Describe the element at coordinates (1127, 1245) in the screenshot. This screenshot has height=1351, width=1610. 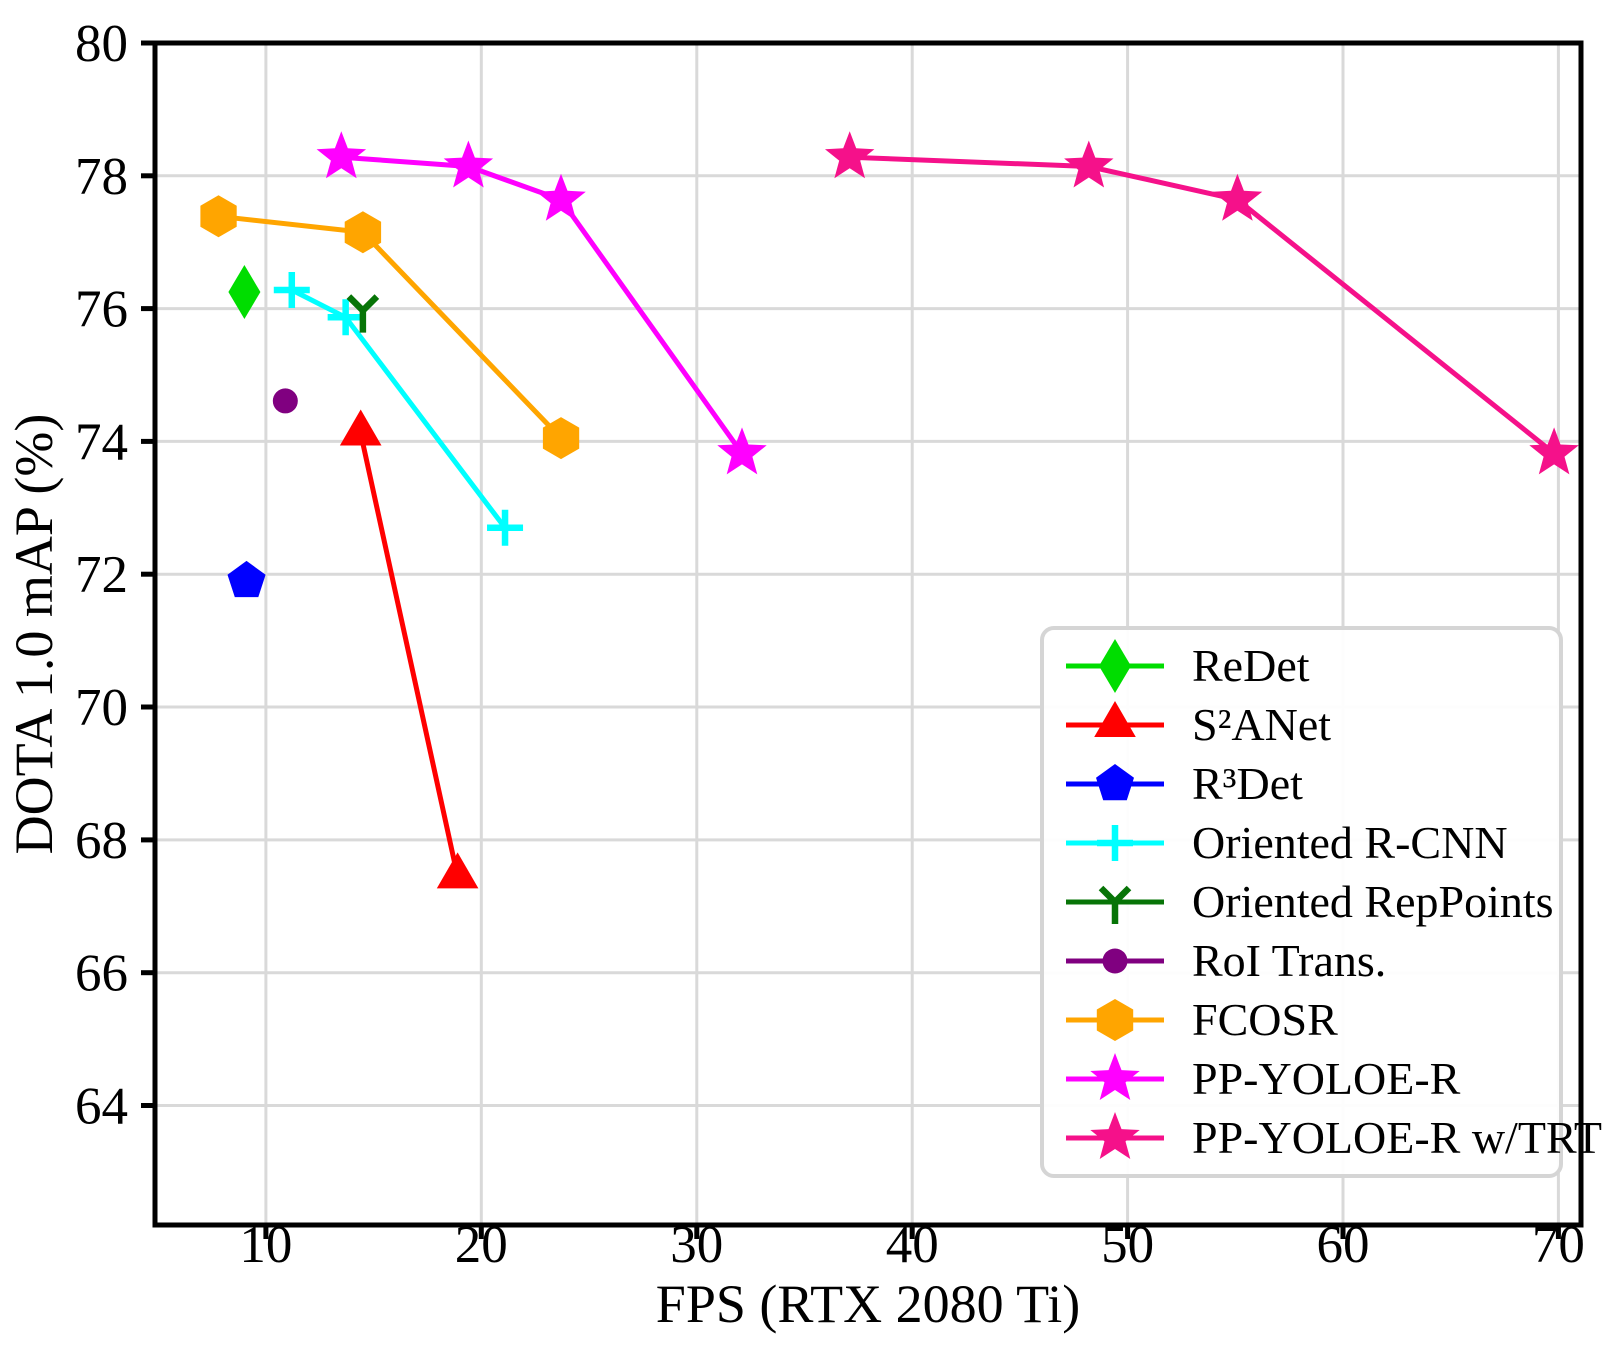
I see `x-tick-label: 50` at that location.